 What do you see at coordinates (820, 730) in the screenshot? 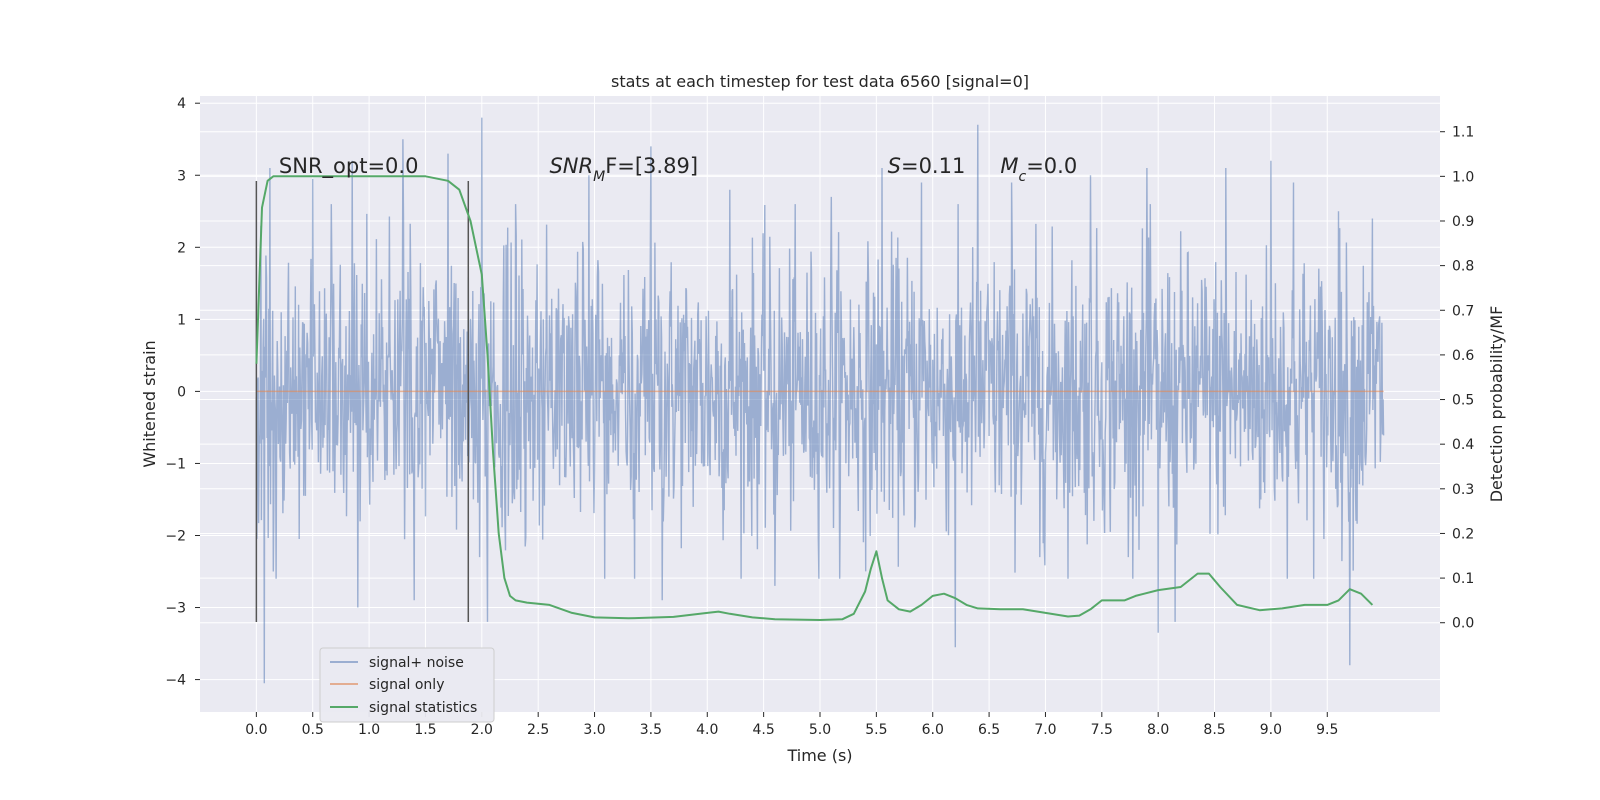
I see `x-tick-label-10: 5.0` at bounding box center [820, 730].